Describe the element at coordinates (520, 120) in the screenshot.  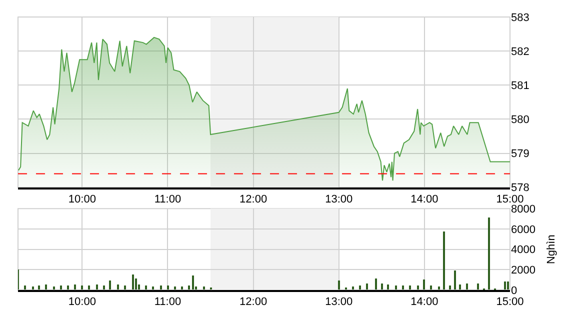
I see `y-tick-label: 580` at that location.